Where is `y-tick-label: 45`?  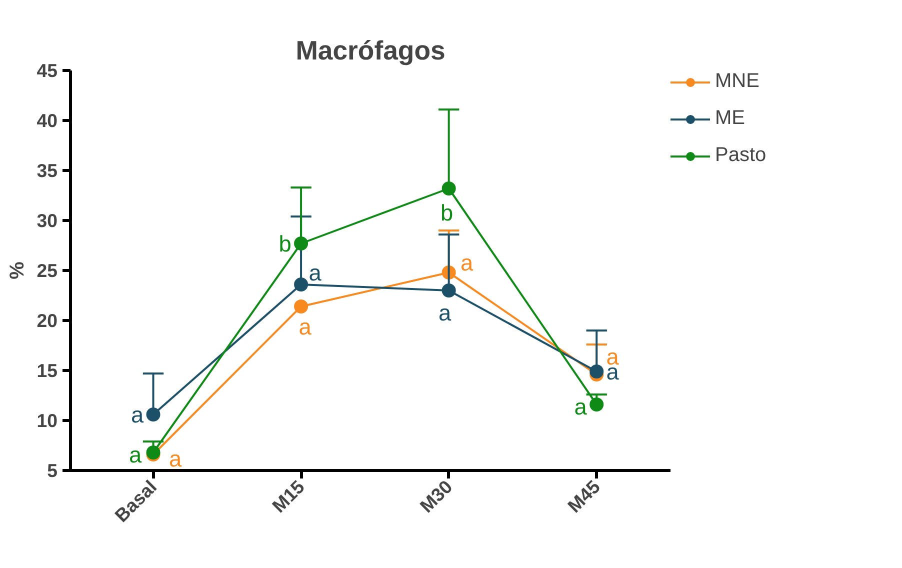 y-tick-label: 45 is located at coordinates (47, 70).